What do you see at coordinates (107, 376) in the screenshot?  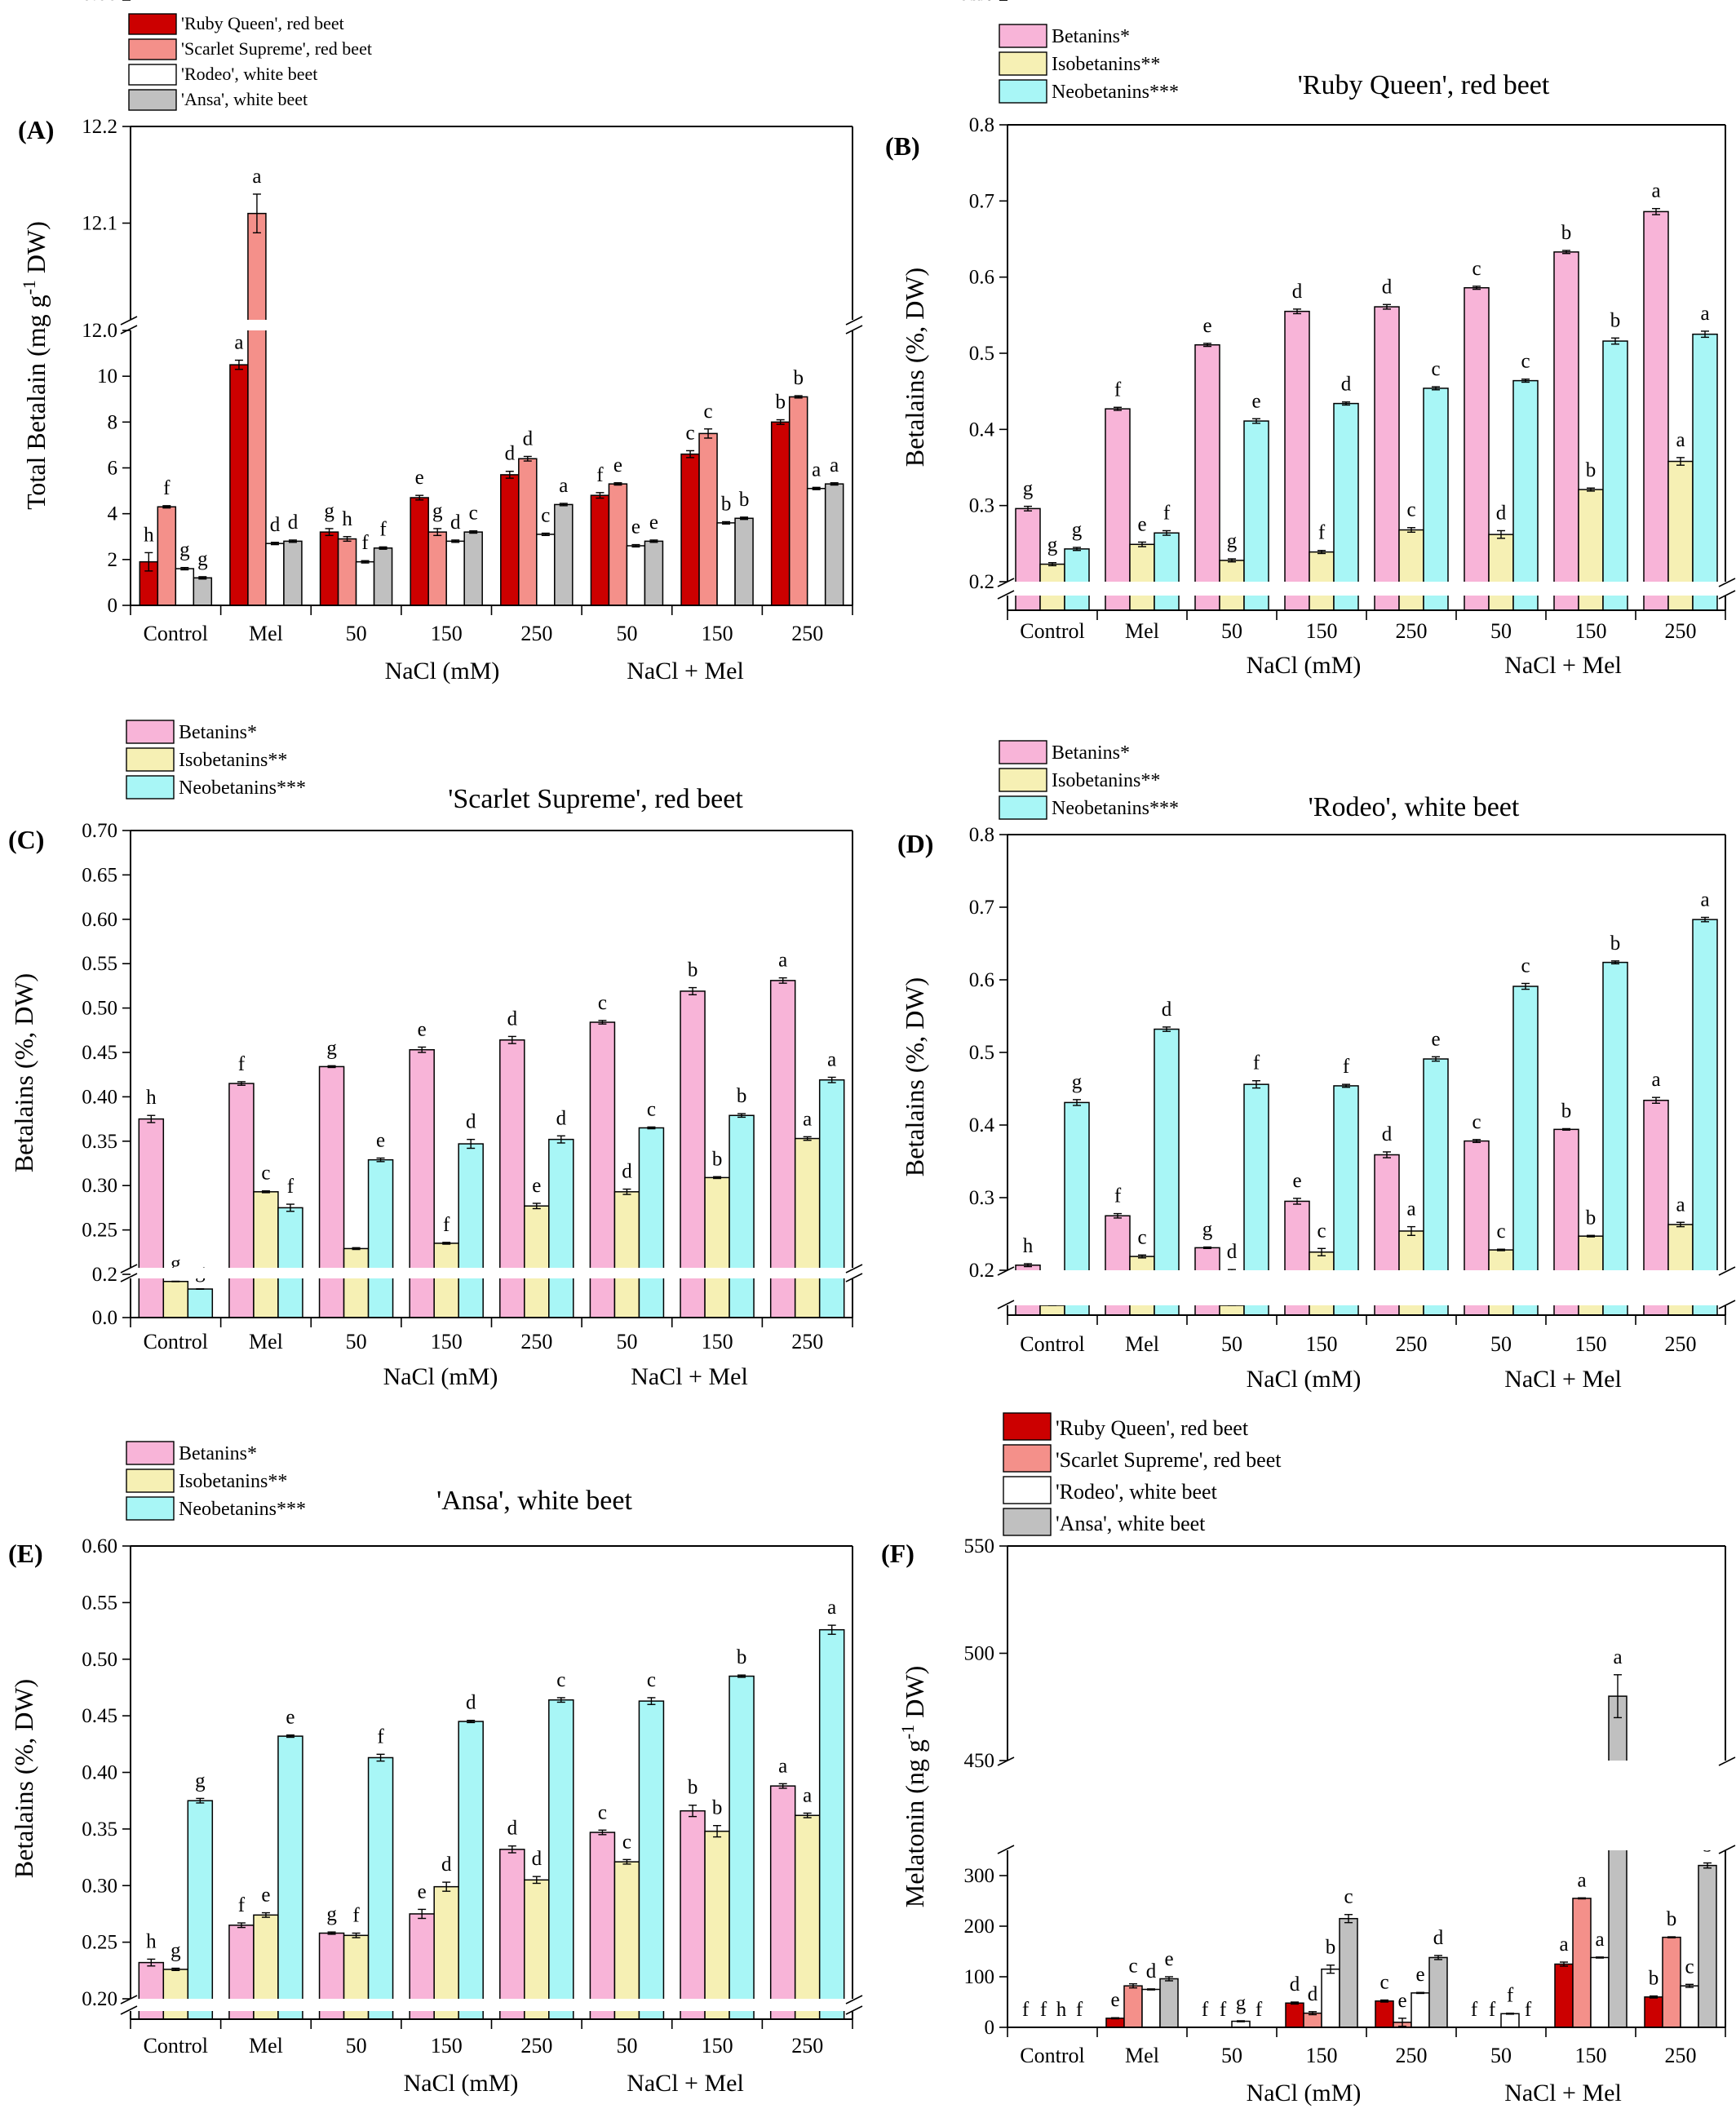 I see `y-tick-label: 10` at bounding box center [107, 376].